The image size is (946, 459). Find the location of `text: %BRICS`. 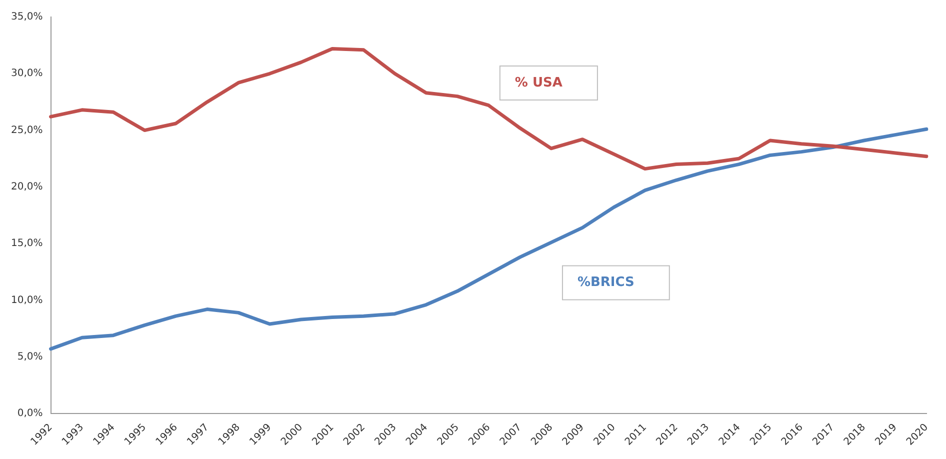

text: %BRICS is located at coordinates (605, 282).